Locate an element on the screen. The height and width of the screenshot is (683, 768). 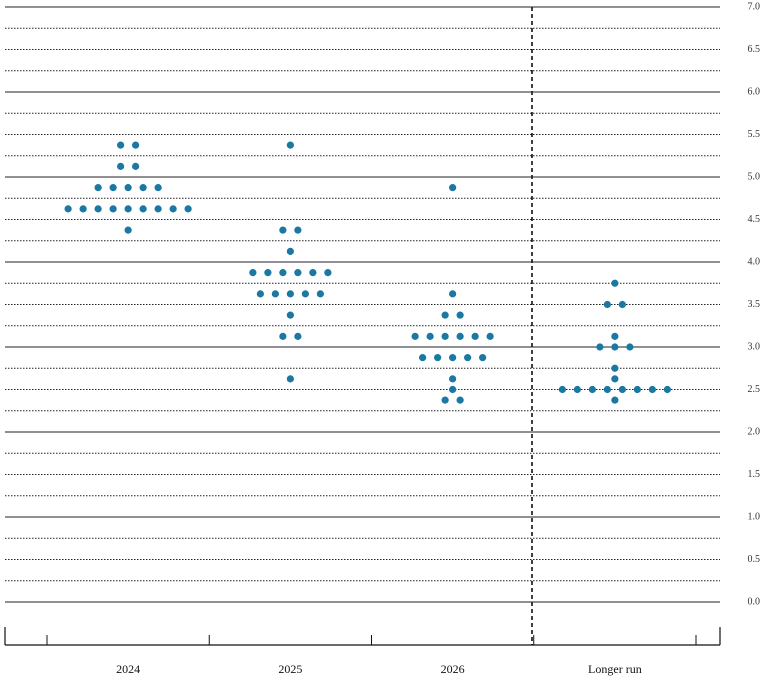
x-tick-label: 2025 is located at coordinates (290, 669).